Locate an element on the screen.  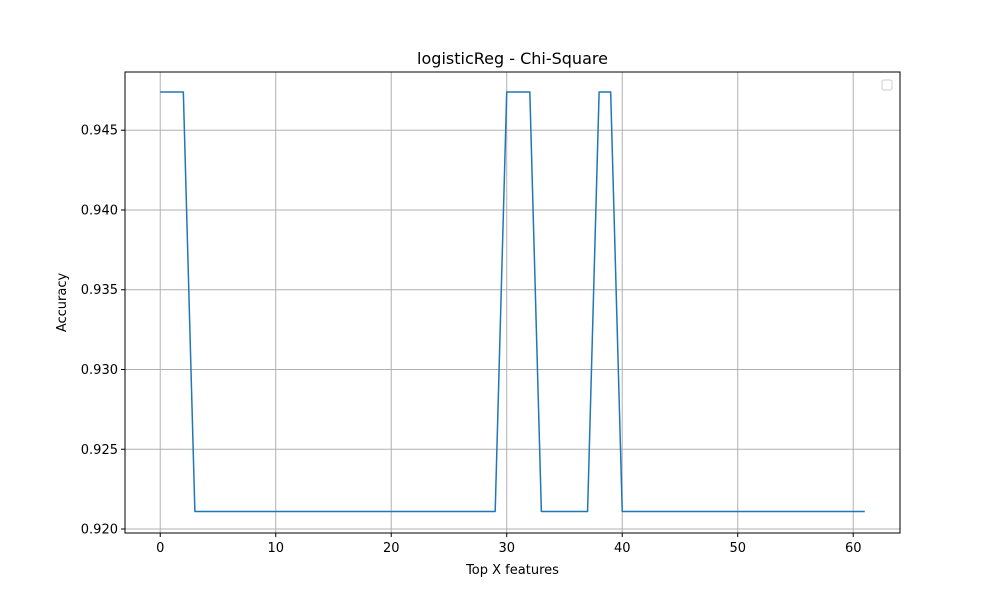
x-tick-label: 20 is located at coordinates (391, 548).